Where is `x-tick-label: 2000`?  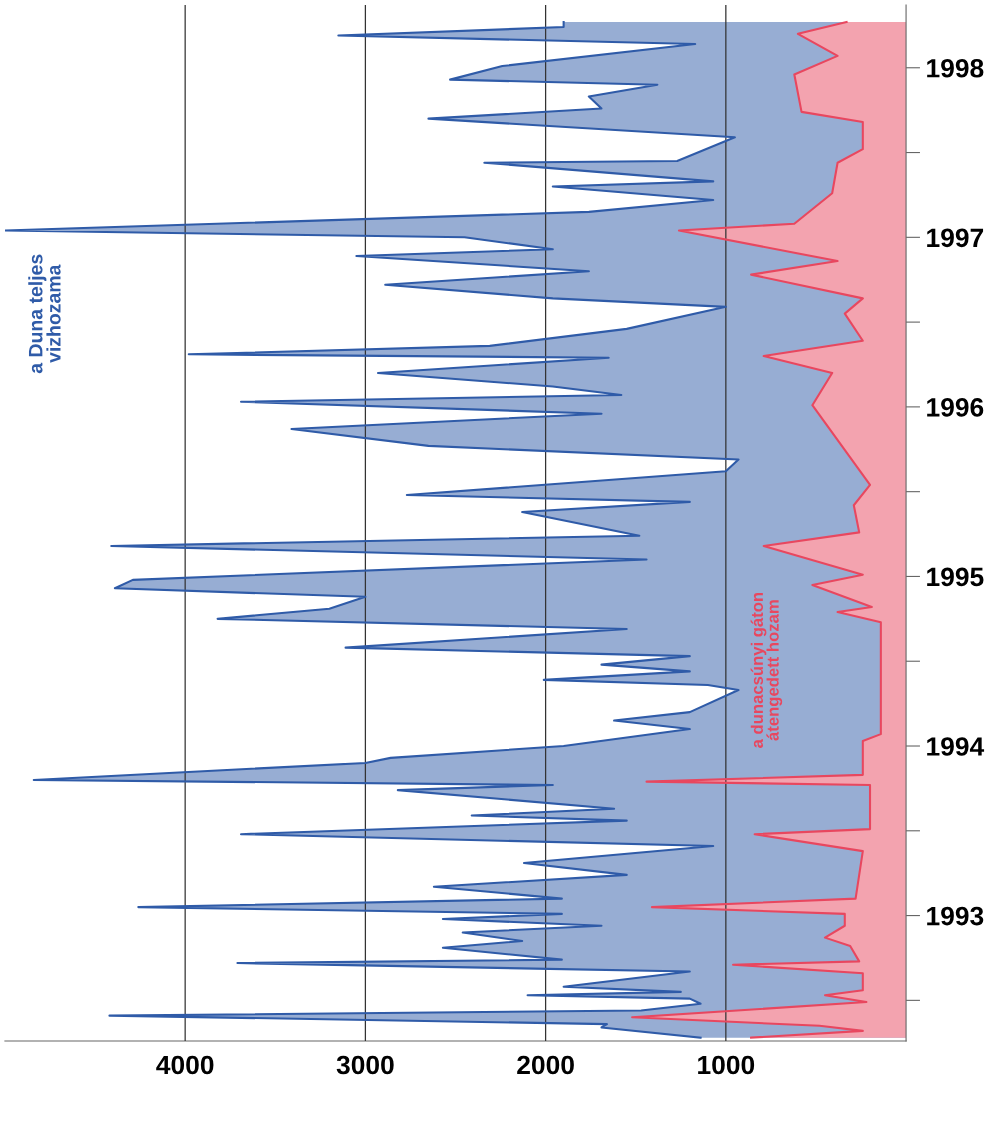 x-tick-label: 2000 is located at coordinates (545, 1065).